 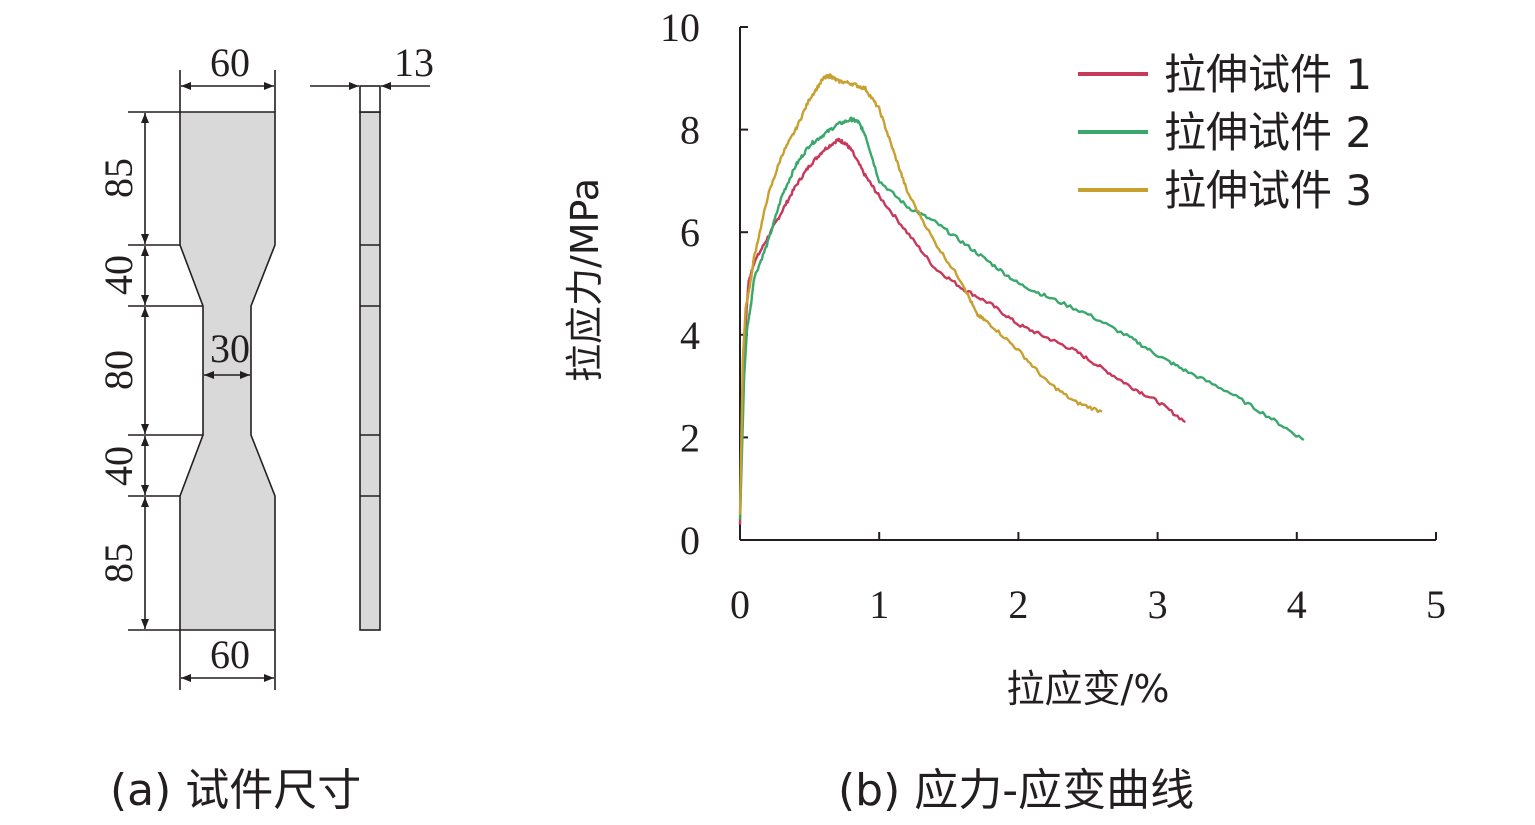 What do you see at coordinates (1436, 604) in the screenshot?
I see `x-tick-label: 5` at bounding box center [1436, 604].